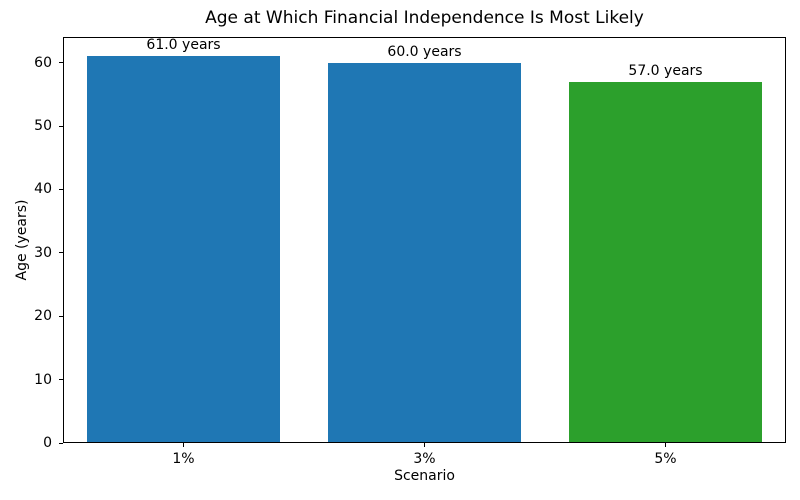 Image resolution: width=800 pixels, height=500 pixels. Describe the element at coordinates (43, 189) in the screenshot. I see `y-tick-label: 40` at that location.